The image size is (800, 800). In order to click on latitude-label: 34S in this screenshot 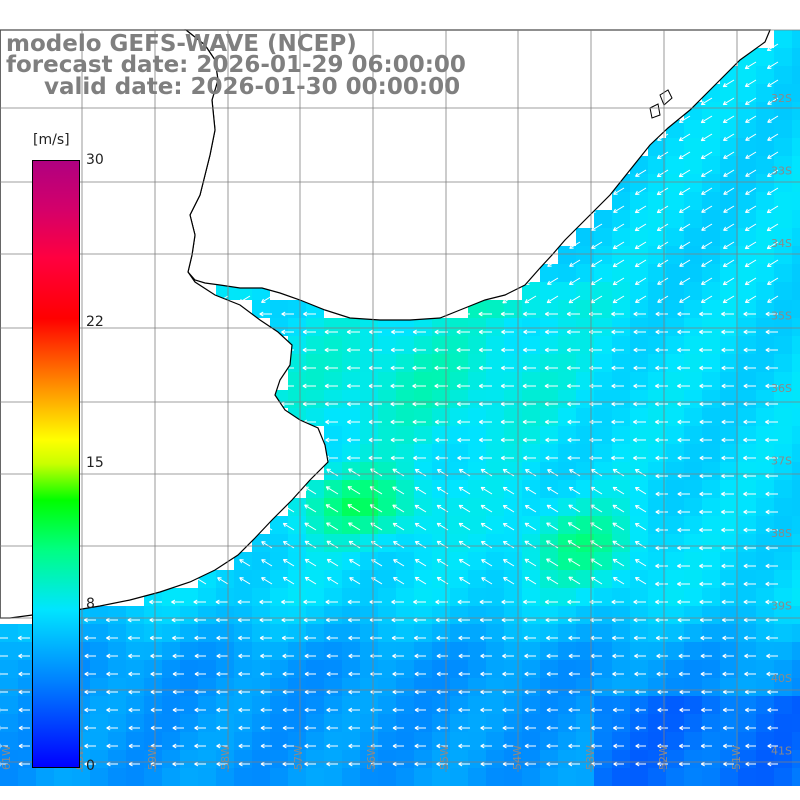, I will do `click(781, 243)`.